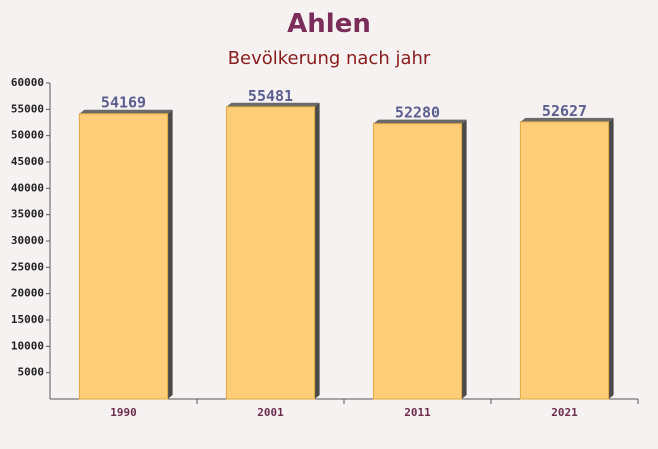  I want to click on value-label: 52627, so click(564, 111).